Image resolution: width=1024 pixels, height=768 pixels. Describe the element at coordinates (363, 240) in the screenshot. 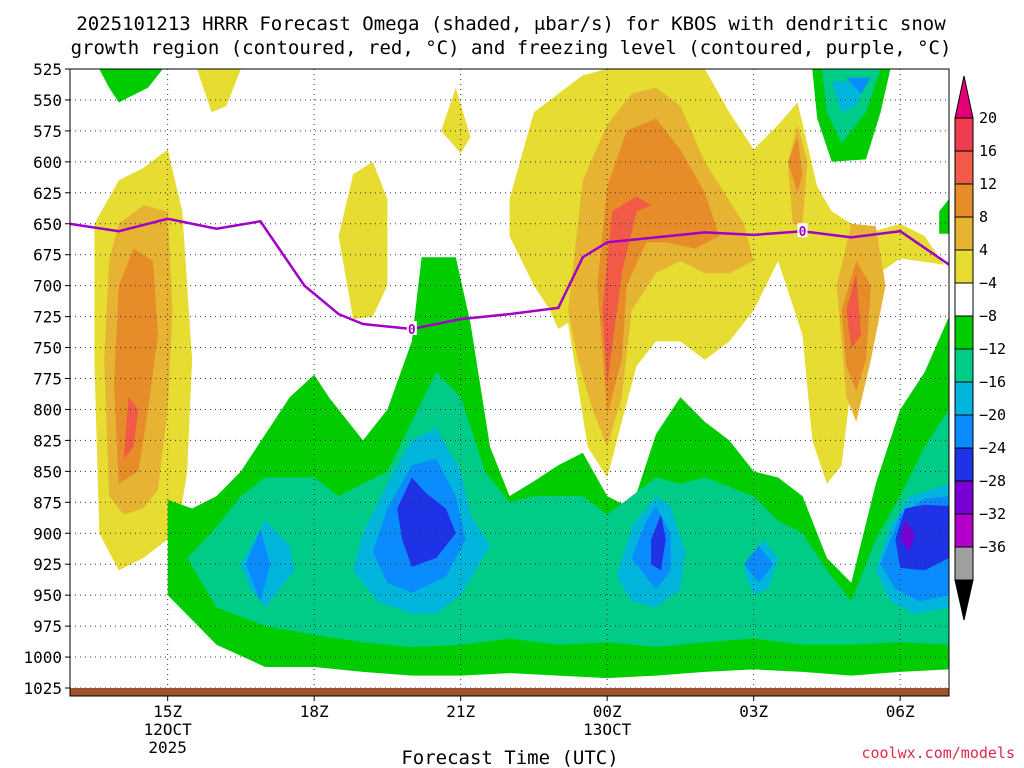

I see `omega-region-pos4c` at that location.